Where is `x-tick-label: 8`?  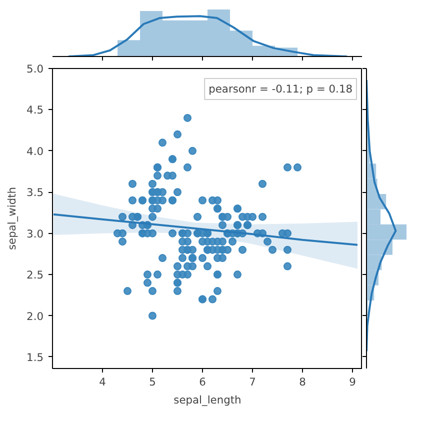 x-tick-label: 8 is located at coordinates (302, 382).